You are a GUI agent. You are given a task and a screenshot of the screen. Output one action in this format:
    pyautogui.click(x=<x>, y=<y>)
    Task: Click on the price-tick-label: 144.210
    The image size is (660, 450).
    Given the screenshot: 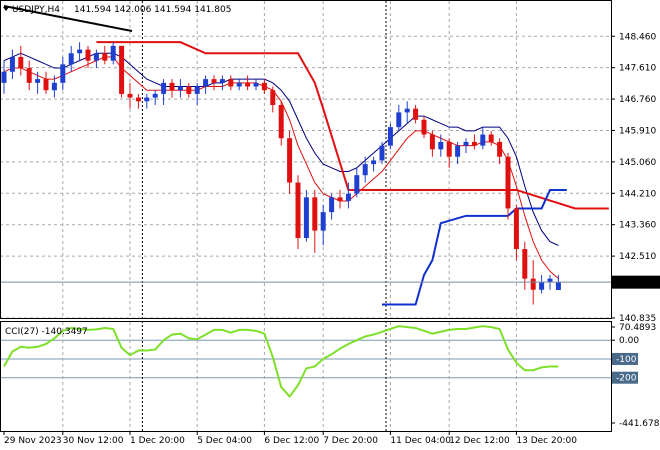 What is the action you would take?
    pyautogui.click(x=637, y=194)
    